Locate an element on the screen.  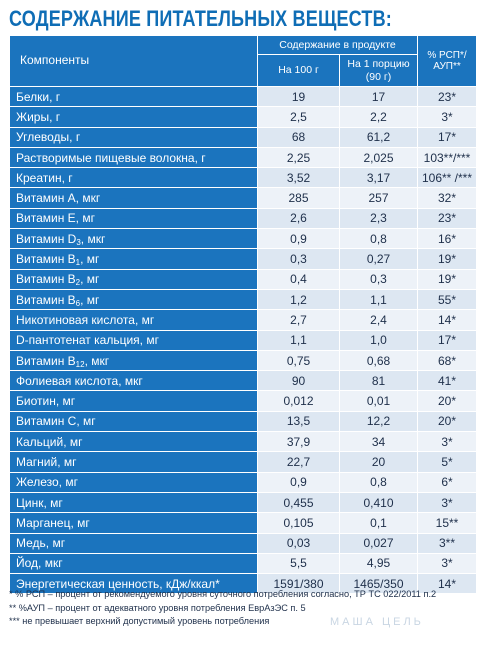
component-name-text: Кальций, мг is located at coordinates (49, 441).